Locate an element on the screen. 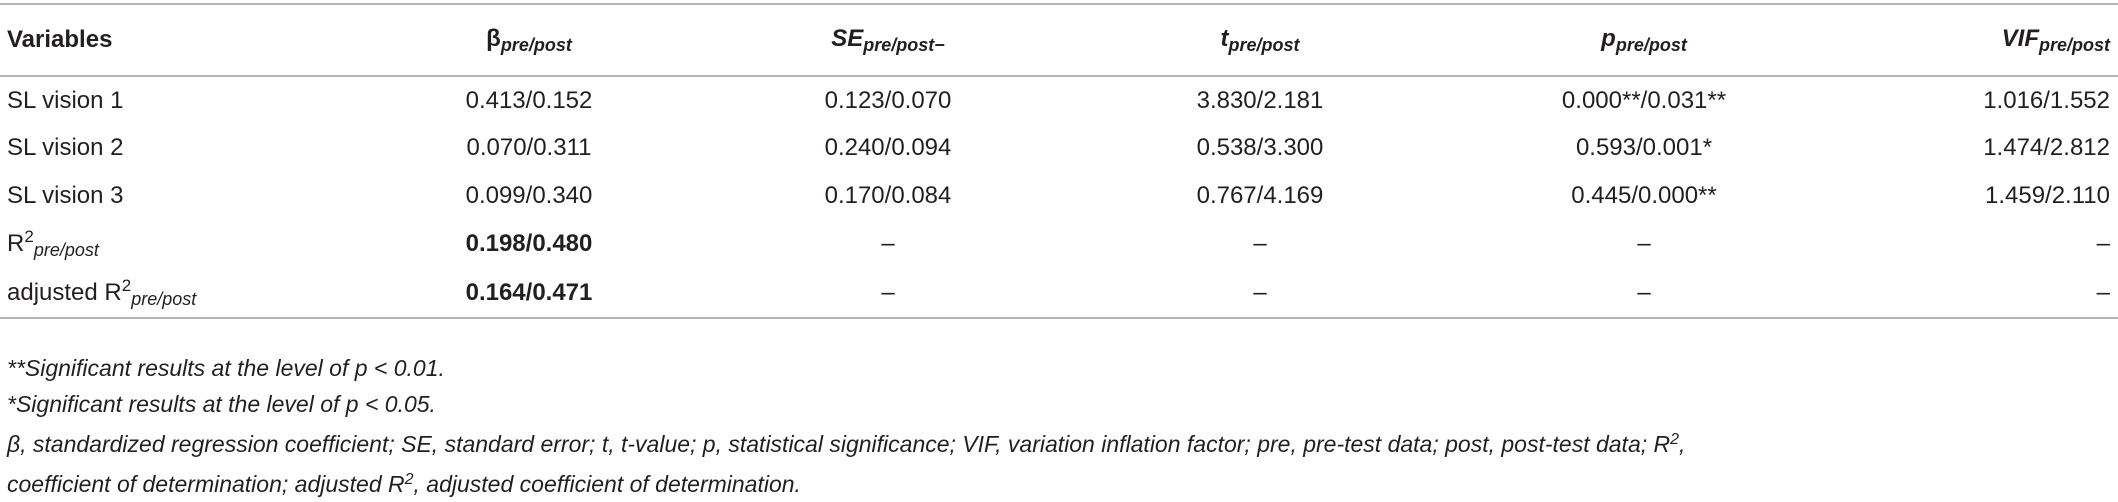 Image resolution: width=2118 pixels, height=502 pixels. table-cell: 0.198/0.480 is located at coordinates (529, 243).